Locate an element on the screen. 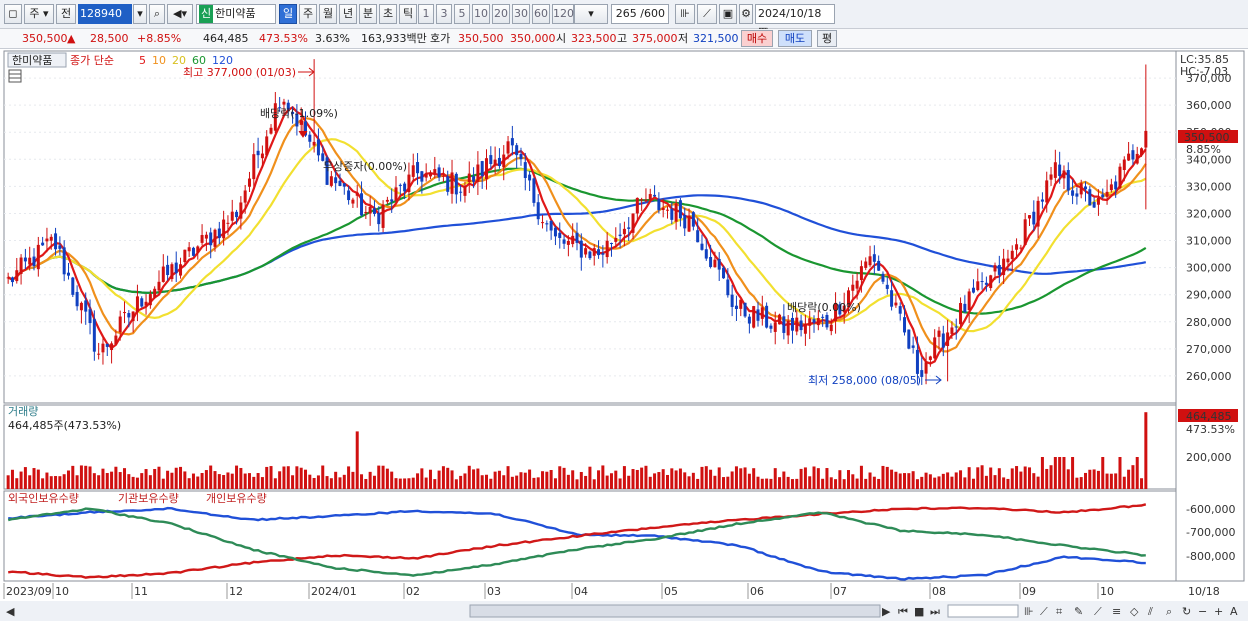 The width and height of the screenshot is (1248, 621). magnify-icon: ⌕ is located at coordinates (1169, 611).